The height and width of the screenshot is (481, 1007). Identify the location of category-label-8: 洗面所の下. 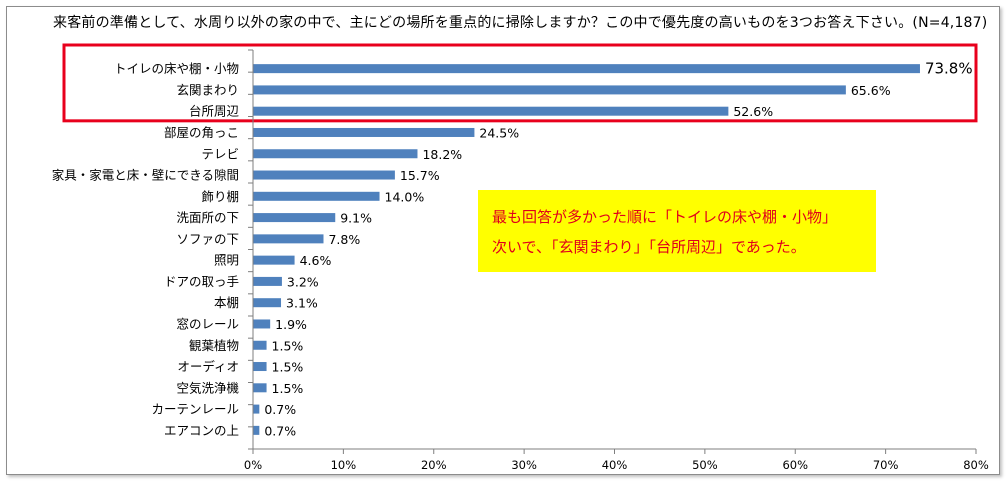
(207, 217).